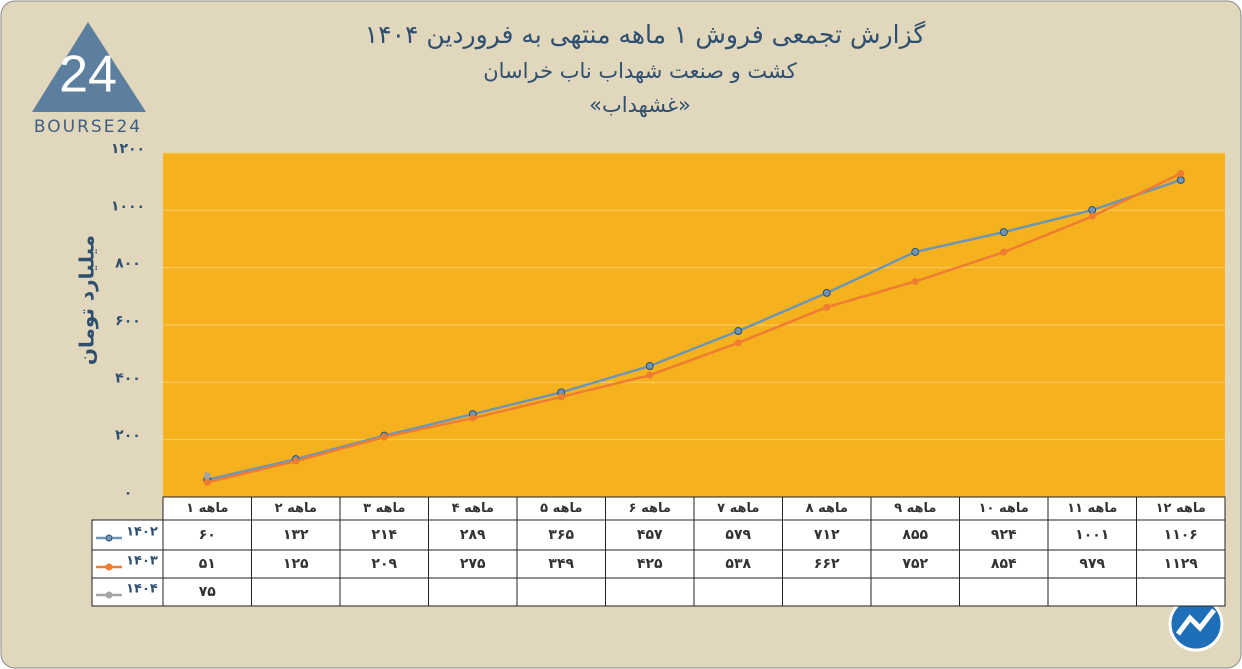 The height and width of the screenshot is (669, 1242). Describe the element at coordinates (1092, 564) in the screenshot. I see `data-label: ۹۷۹` at that location.